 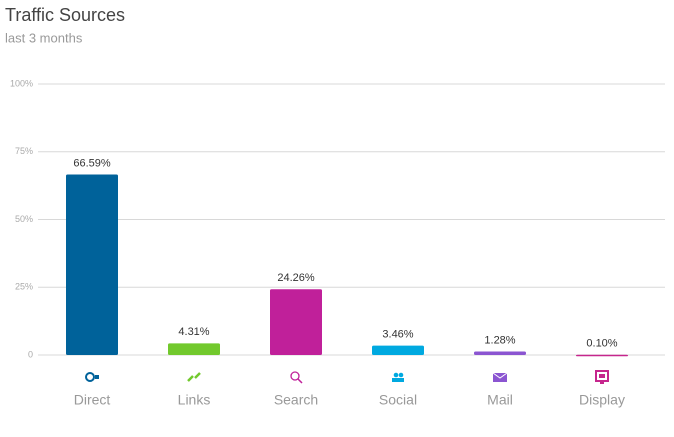 I want to click on chart-subtitle: last 3 months, so click(x=44, y=37).